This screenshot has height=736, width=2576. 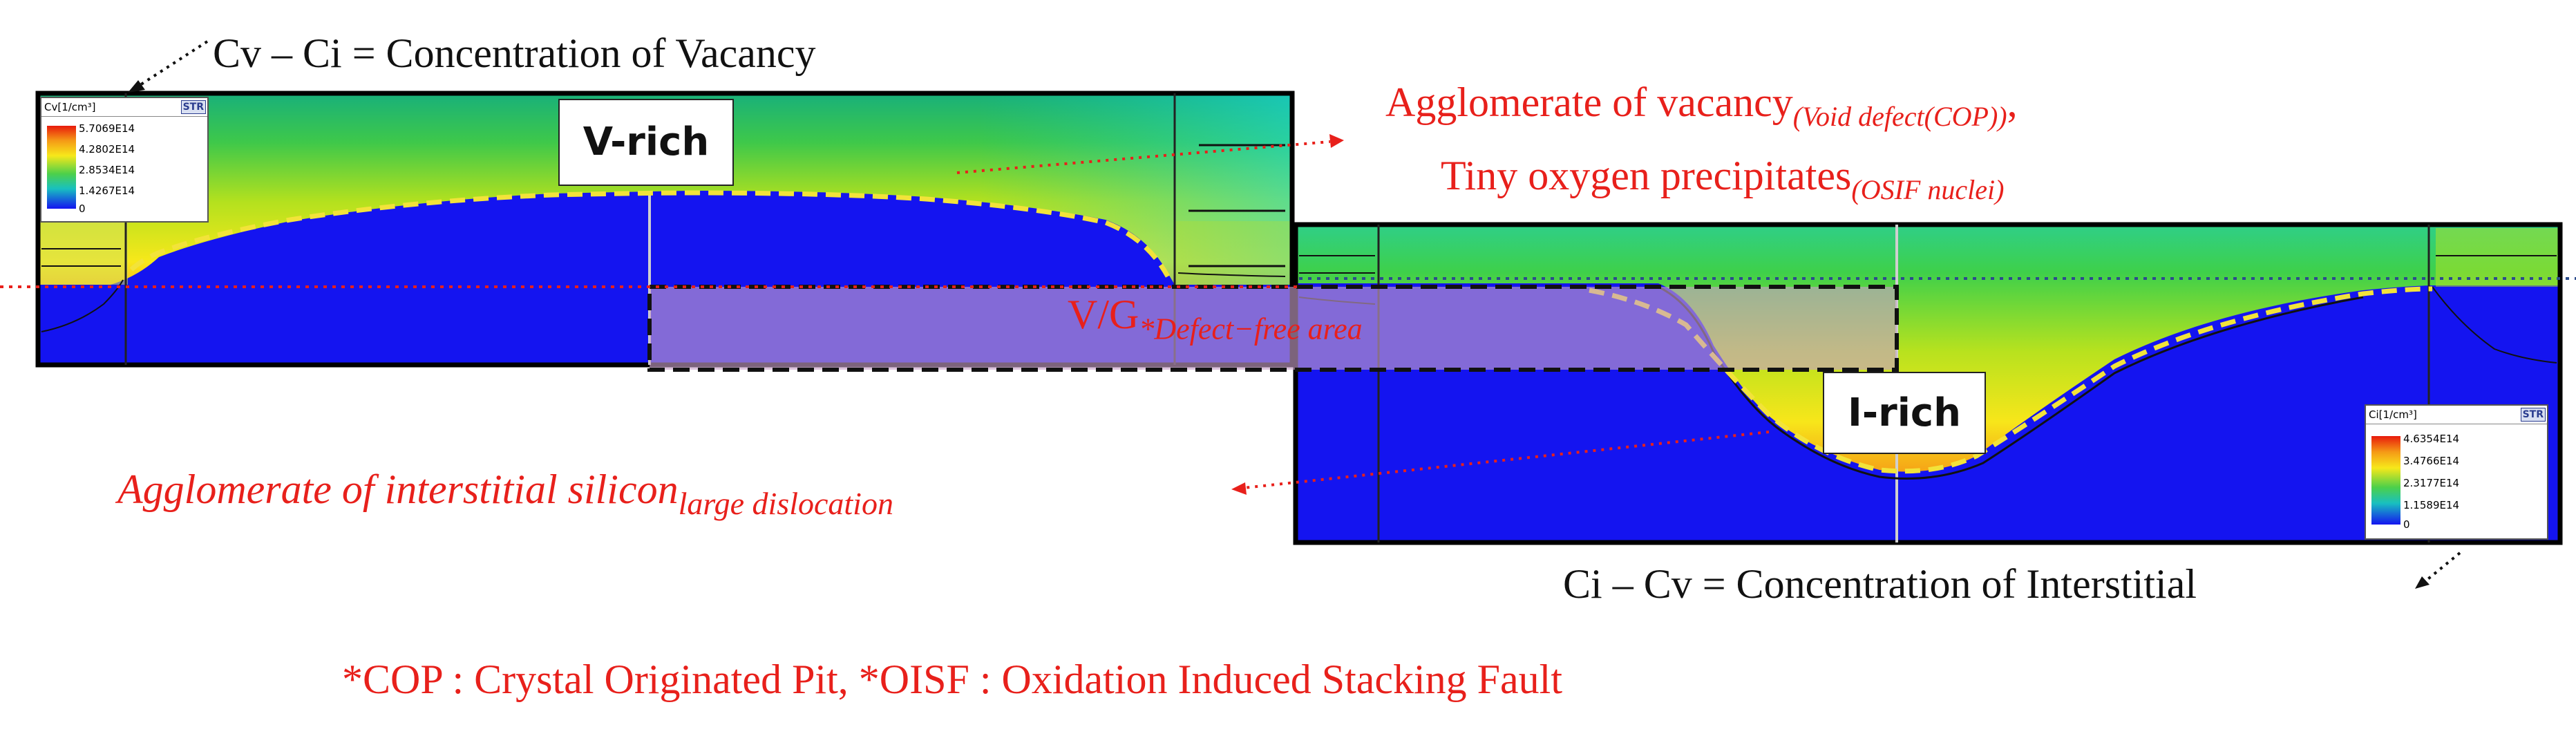 I want to click on tiny-oxygen-text: Tiny oxygen precipitates(OSIF nuclei), so click(x=1722, y=183).